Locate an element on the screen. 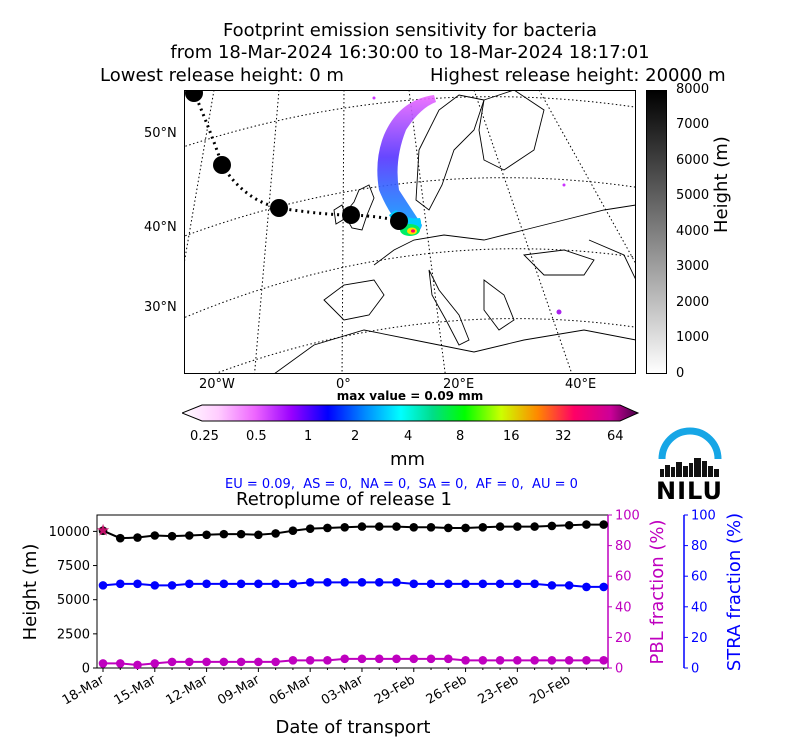 Image resolution: width=800 pixels, height=750 pixels. pbl-axis-tick-label: 60 is located at coordinates (623, 577).